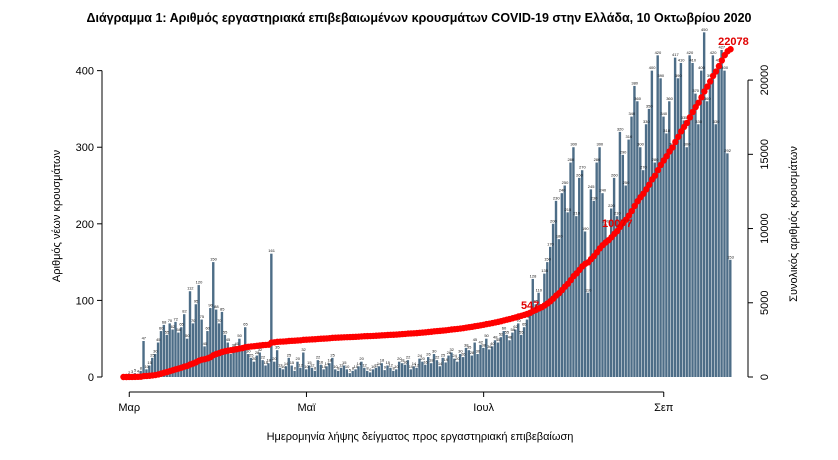  Describe the element at coordinates (637, 98) in the screenshot. I see `bar-value-label: 360` at that location.